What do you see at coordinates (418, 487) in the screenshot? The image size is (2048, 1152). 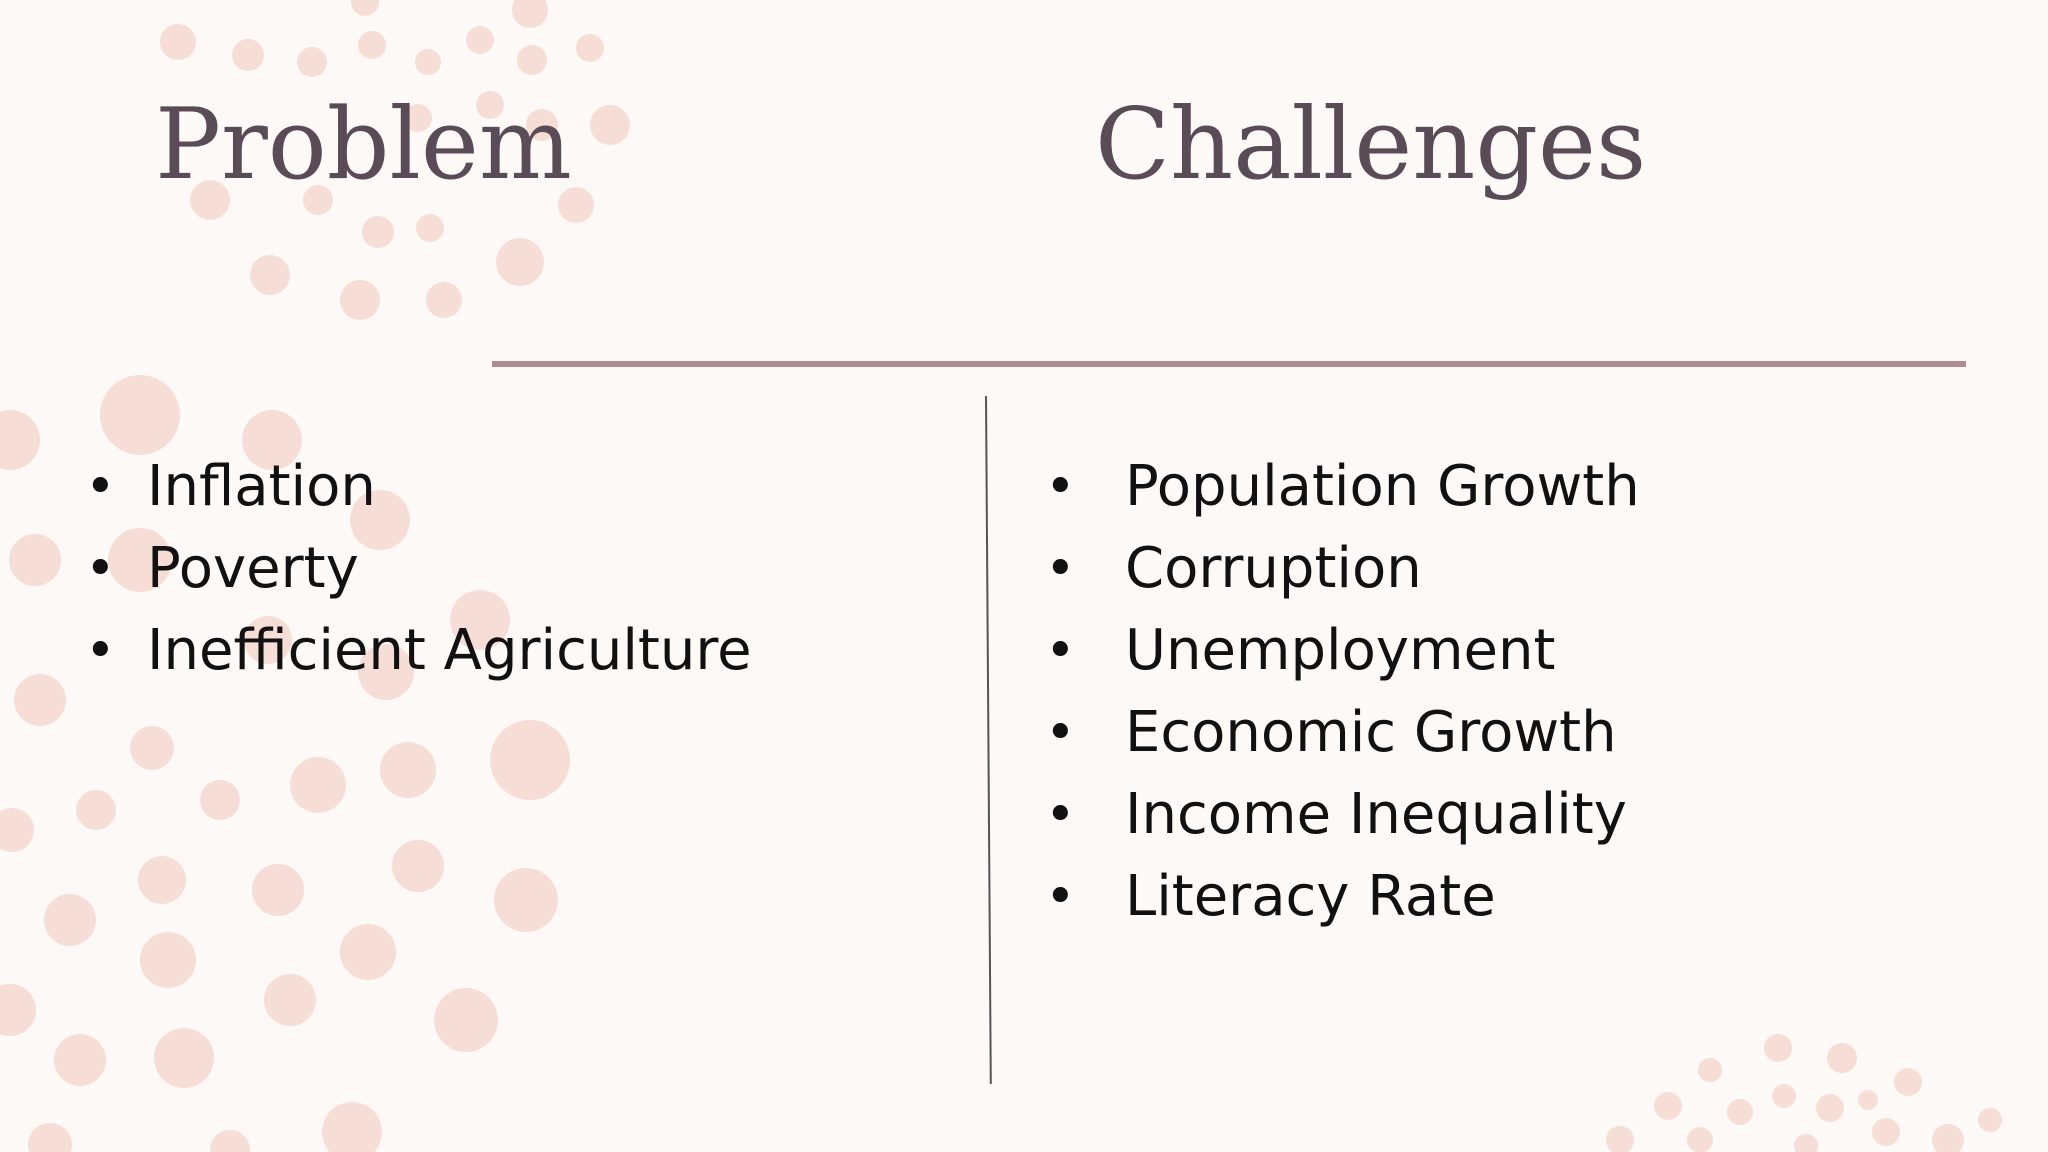 I see `list-item: • Inflation` at bounding box center [418, 487].